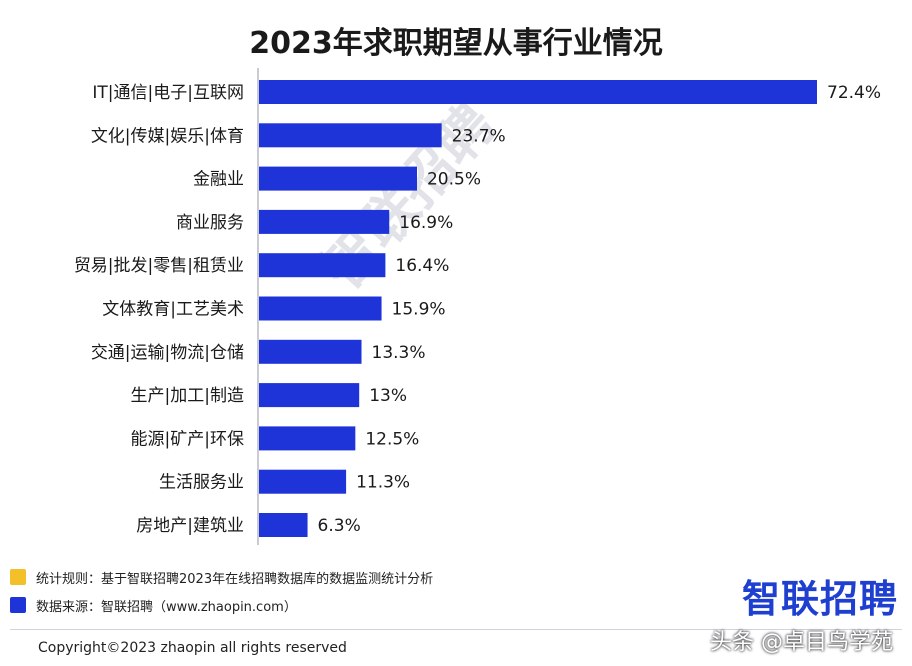 The height and width of the screenshot is (666, 912). I want to click on category-label: 文体教育|工艺美术, so click(173, 310).